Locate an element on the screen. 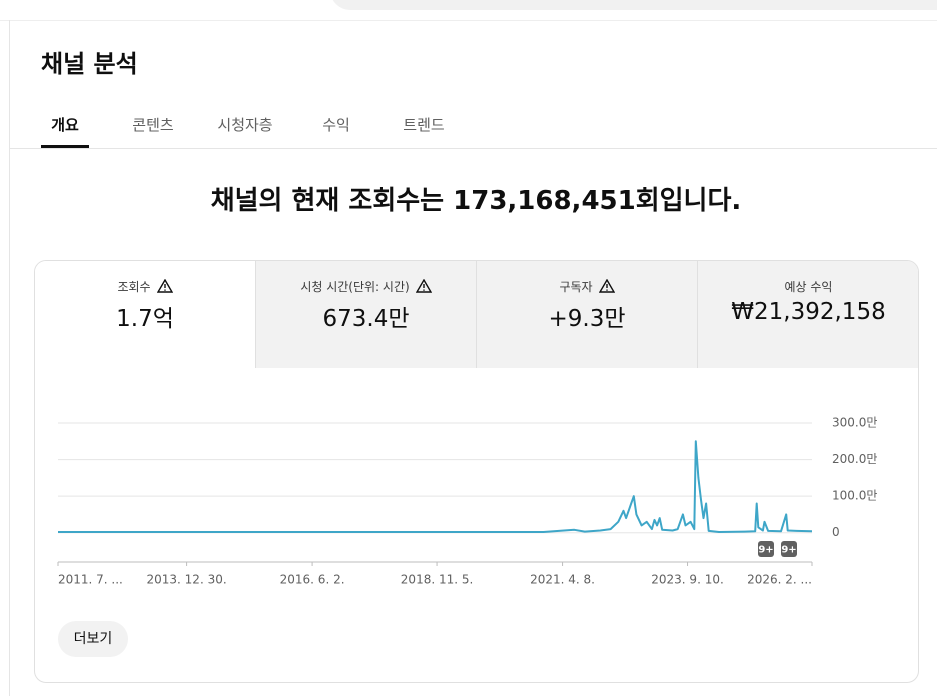  metric-value: +9.3만 is located at coordinates (587, 319).